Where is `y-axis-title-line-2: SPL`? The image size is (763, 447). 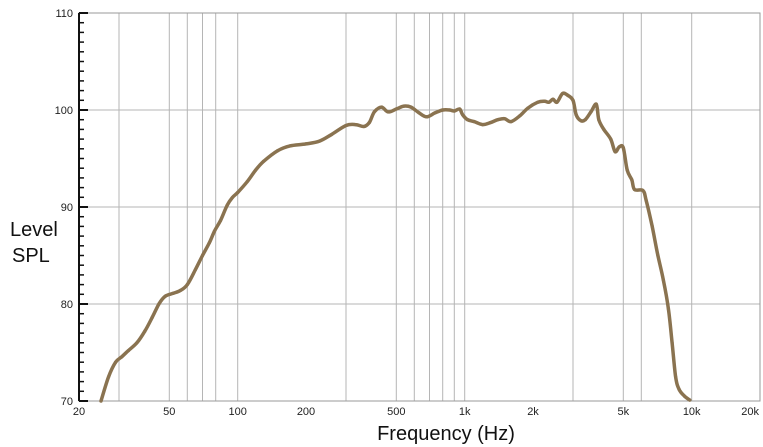
y-axis-title-line-2: SPL is located at coordinates (31, 256).